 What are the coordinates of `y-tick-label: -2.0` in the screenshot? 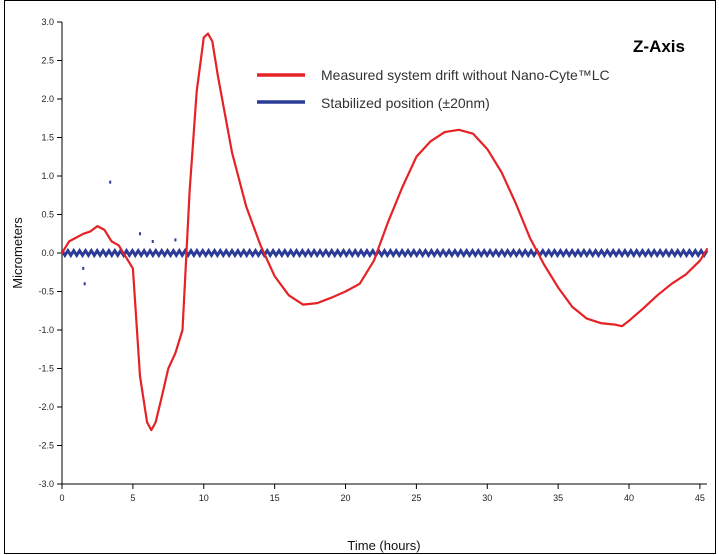 It's located at (46, 407).